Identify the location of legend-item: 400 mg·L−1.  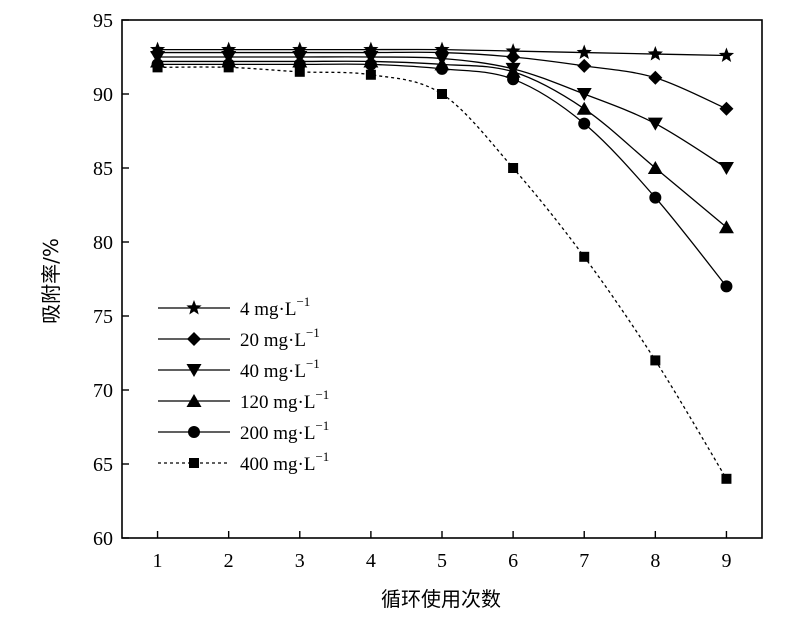
(243, 462).